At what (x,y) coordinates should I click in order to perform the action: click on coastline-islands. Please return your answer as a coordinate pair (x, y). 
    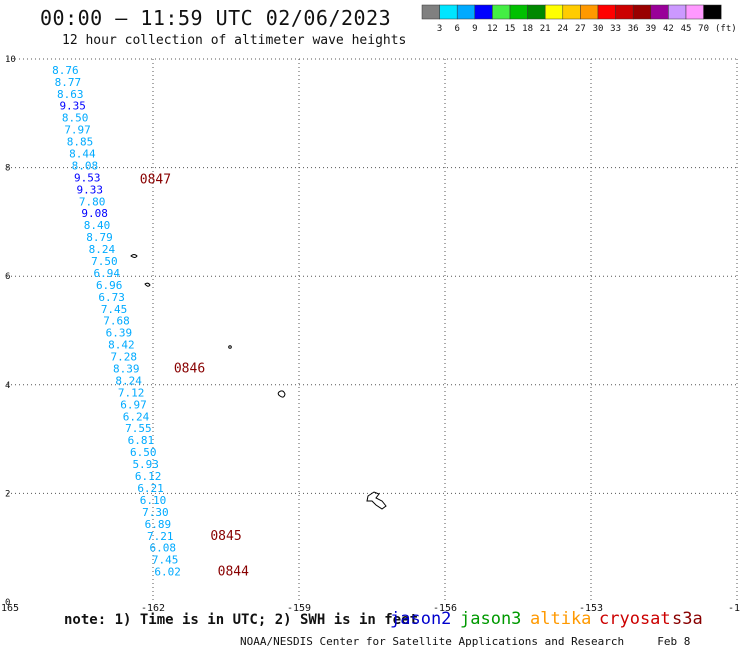
    Looking at the image, I should click on (258, 382).